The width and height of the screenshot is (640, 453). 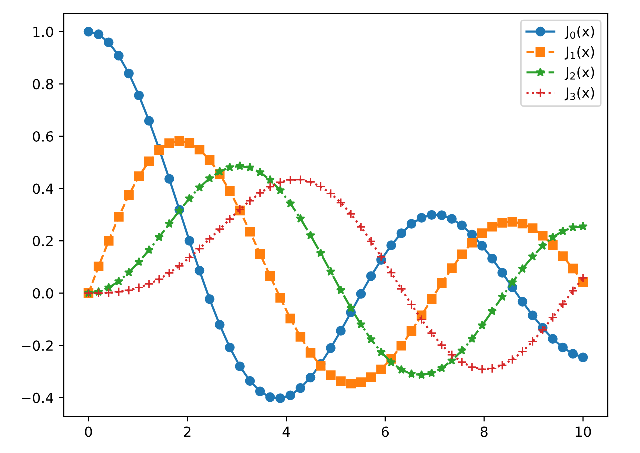 What do you see at coordinates (37, 346) in the screenshot?
I see `y-tick-label: −0.2` at bounding box center [37, 346].